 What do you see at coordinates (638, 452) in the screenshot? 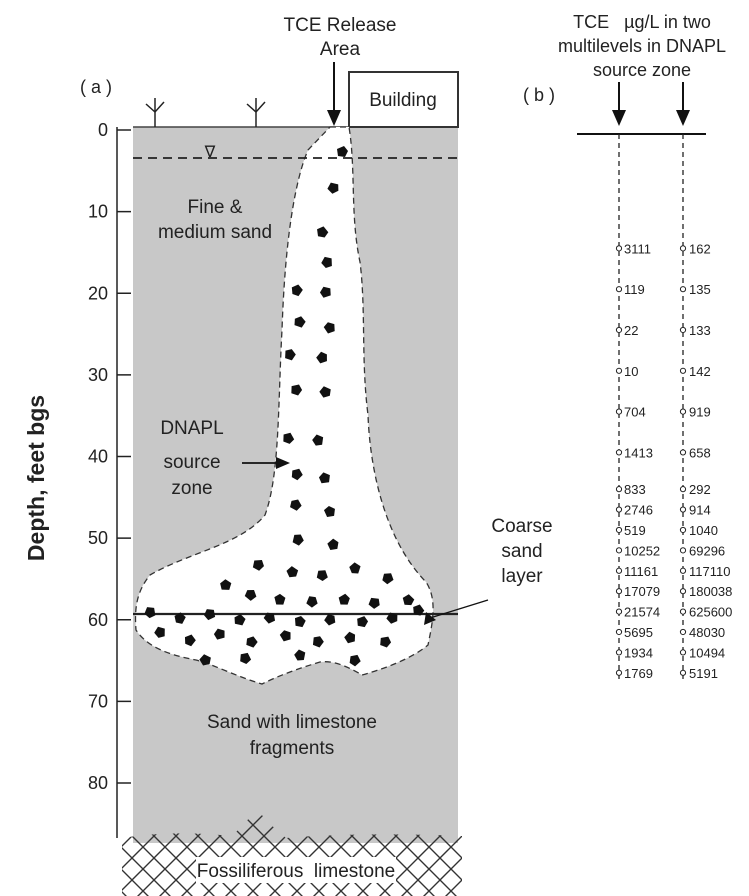
I see `sample-value-left: 1413` at bounding box center [638, 452].